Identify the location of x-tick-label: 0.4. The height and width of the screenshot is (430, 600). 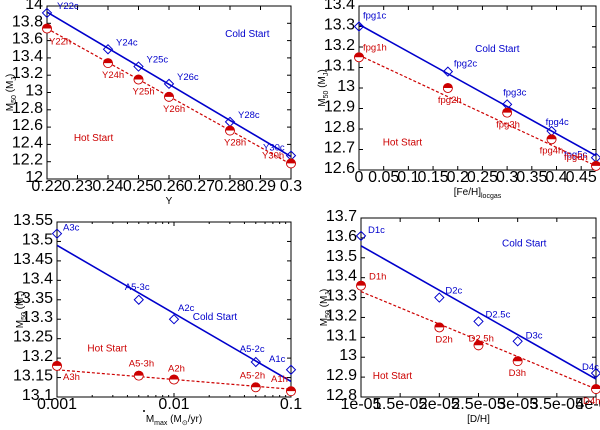
(556, 177).